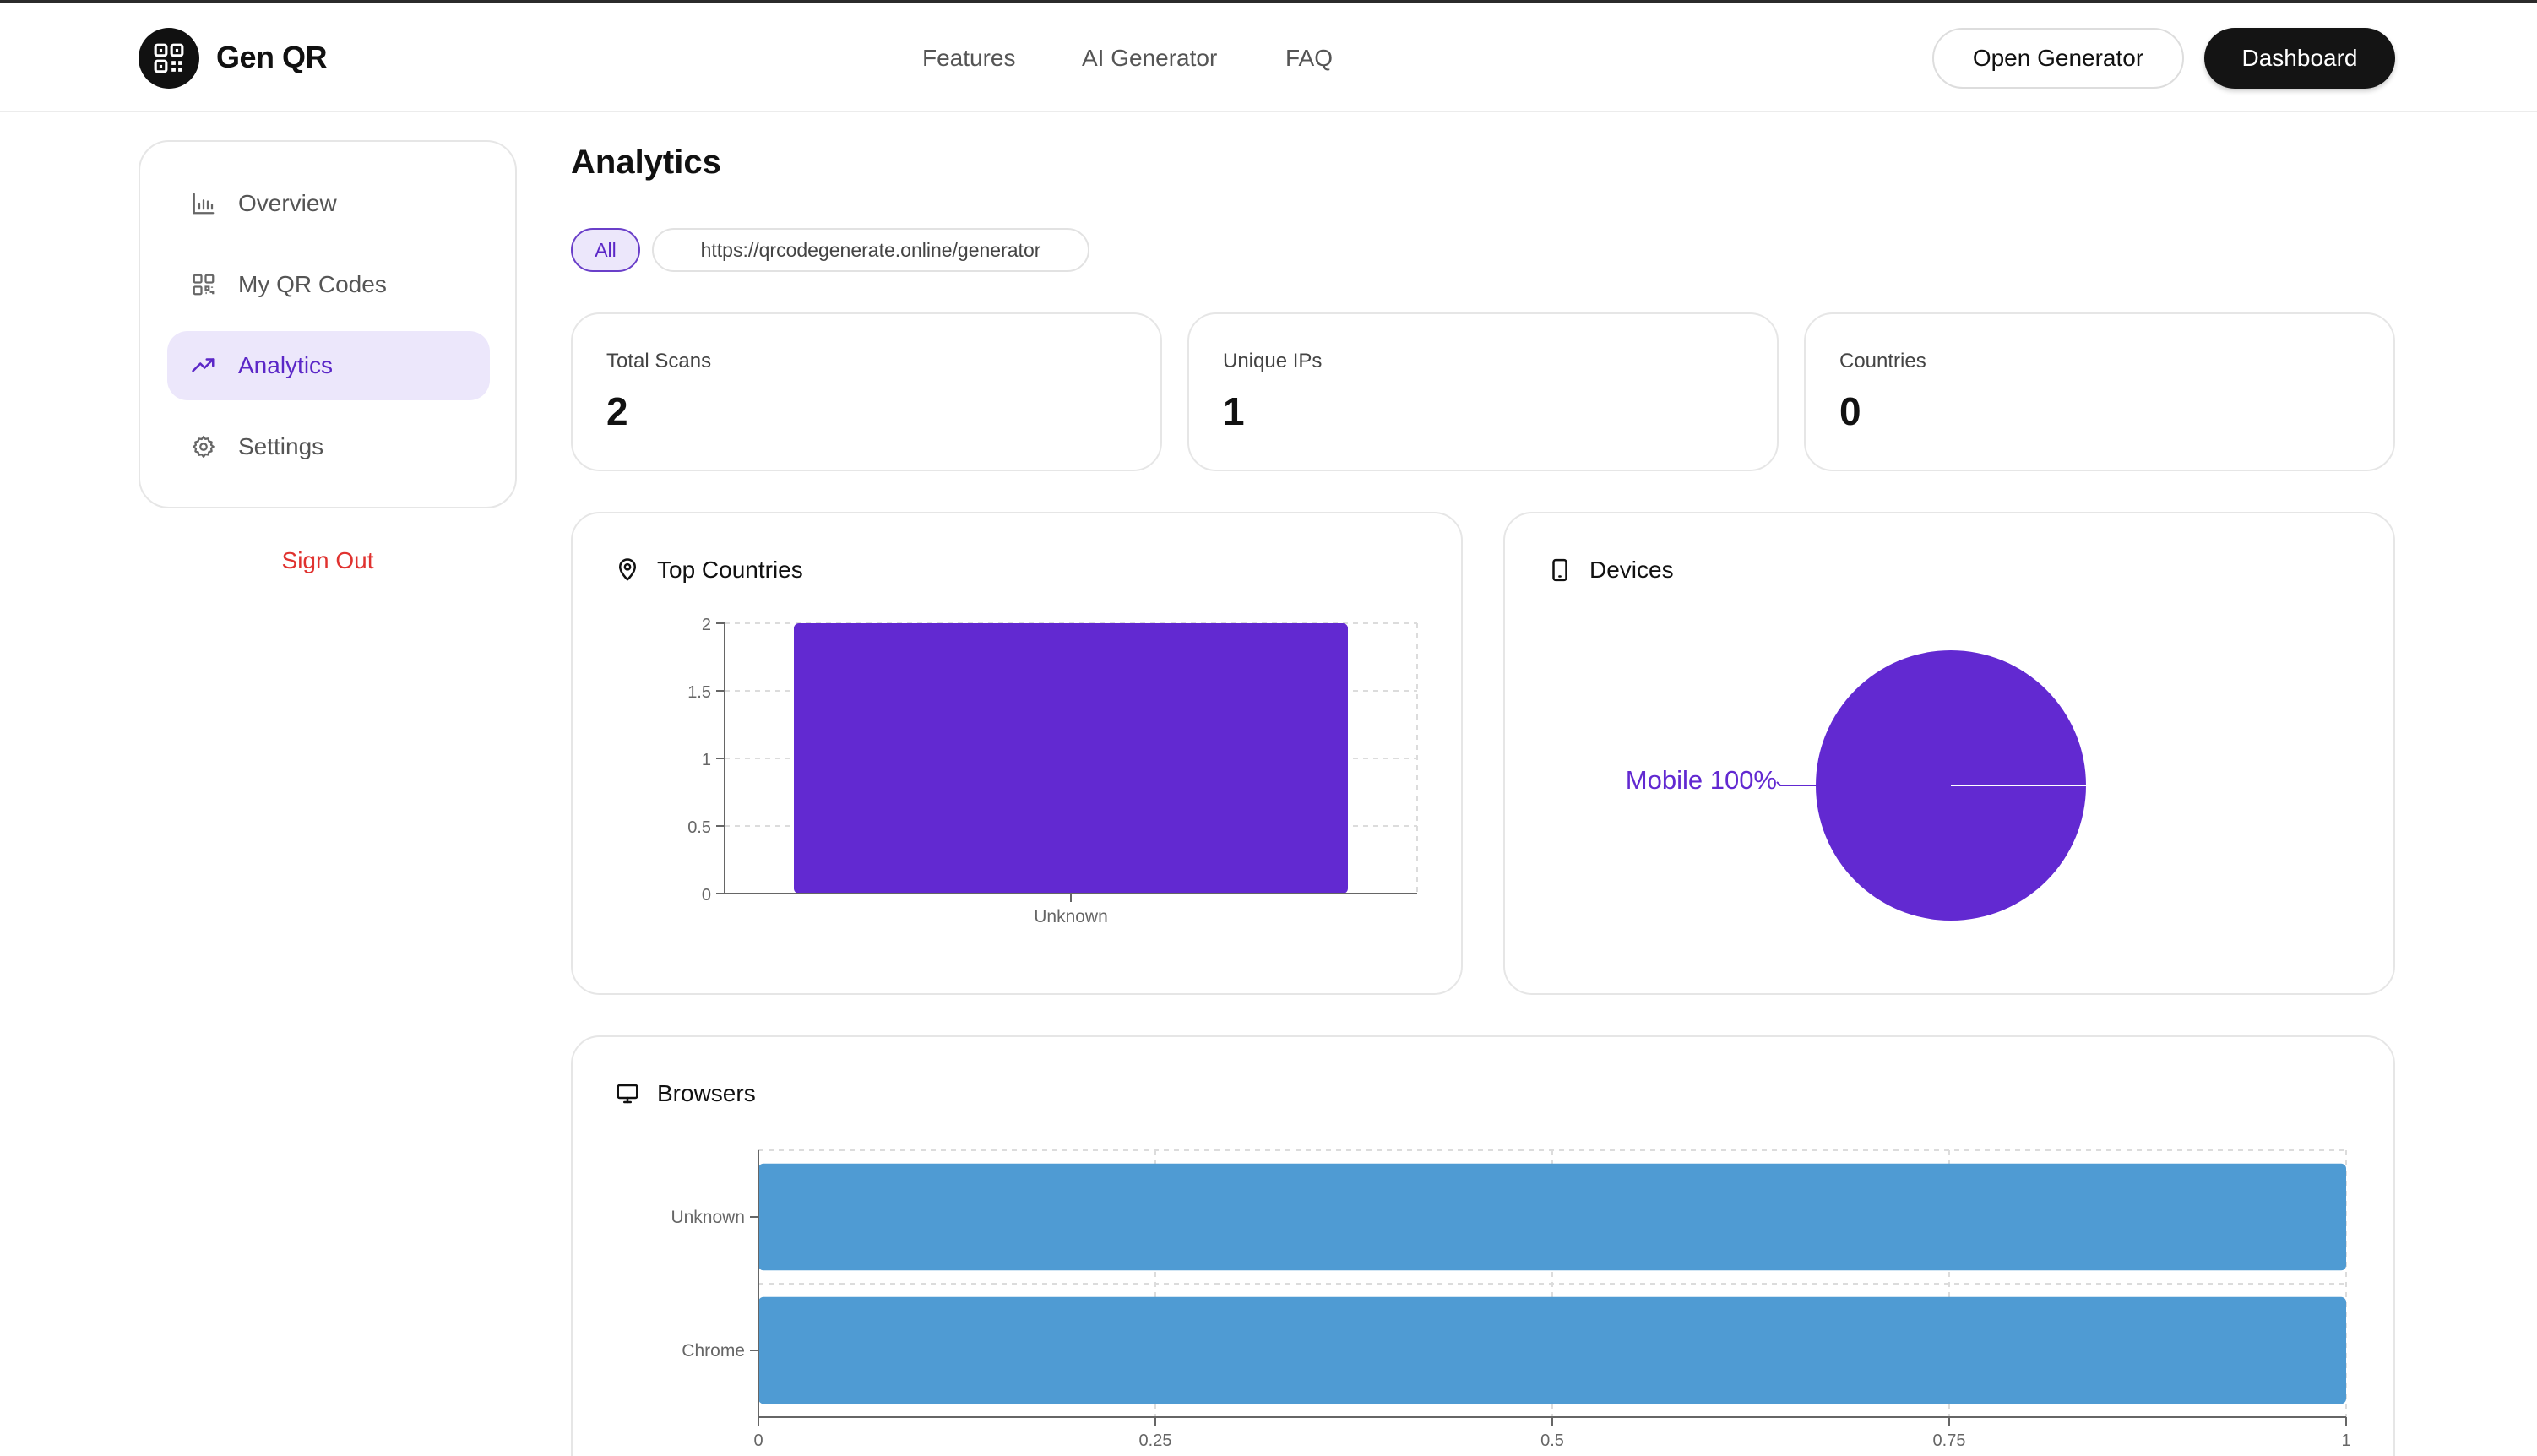  I want to click on qr-logo-icon, so click(169, 58).